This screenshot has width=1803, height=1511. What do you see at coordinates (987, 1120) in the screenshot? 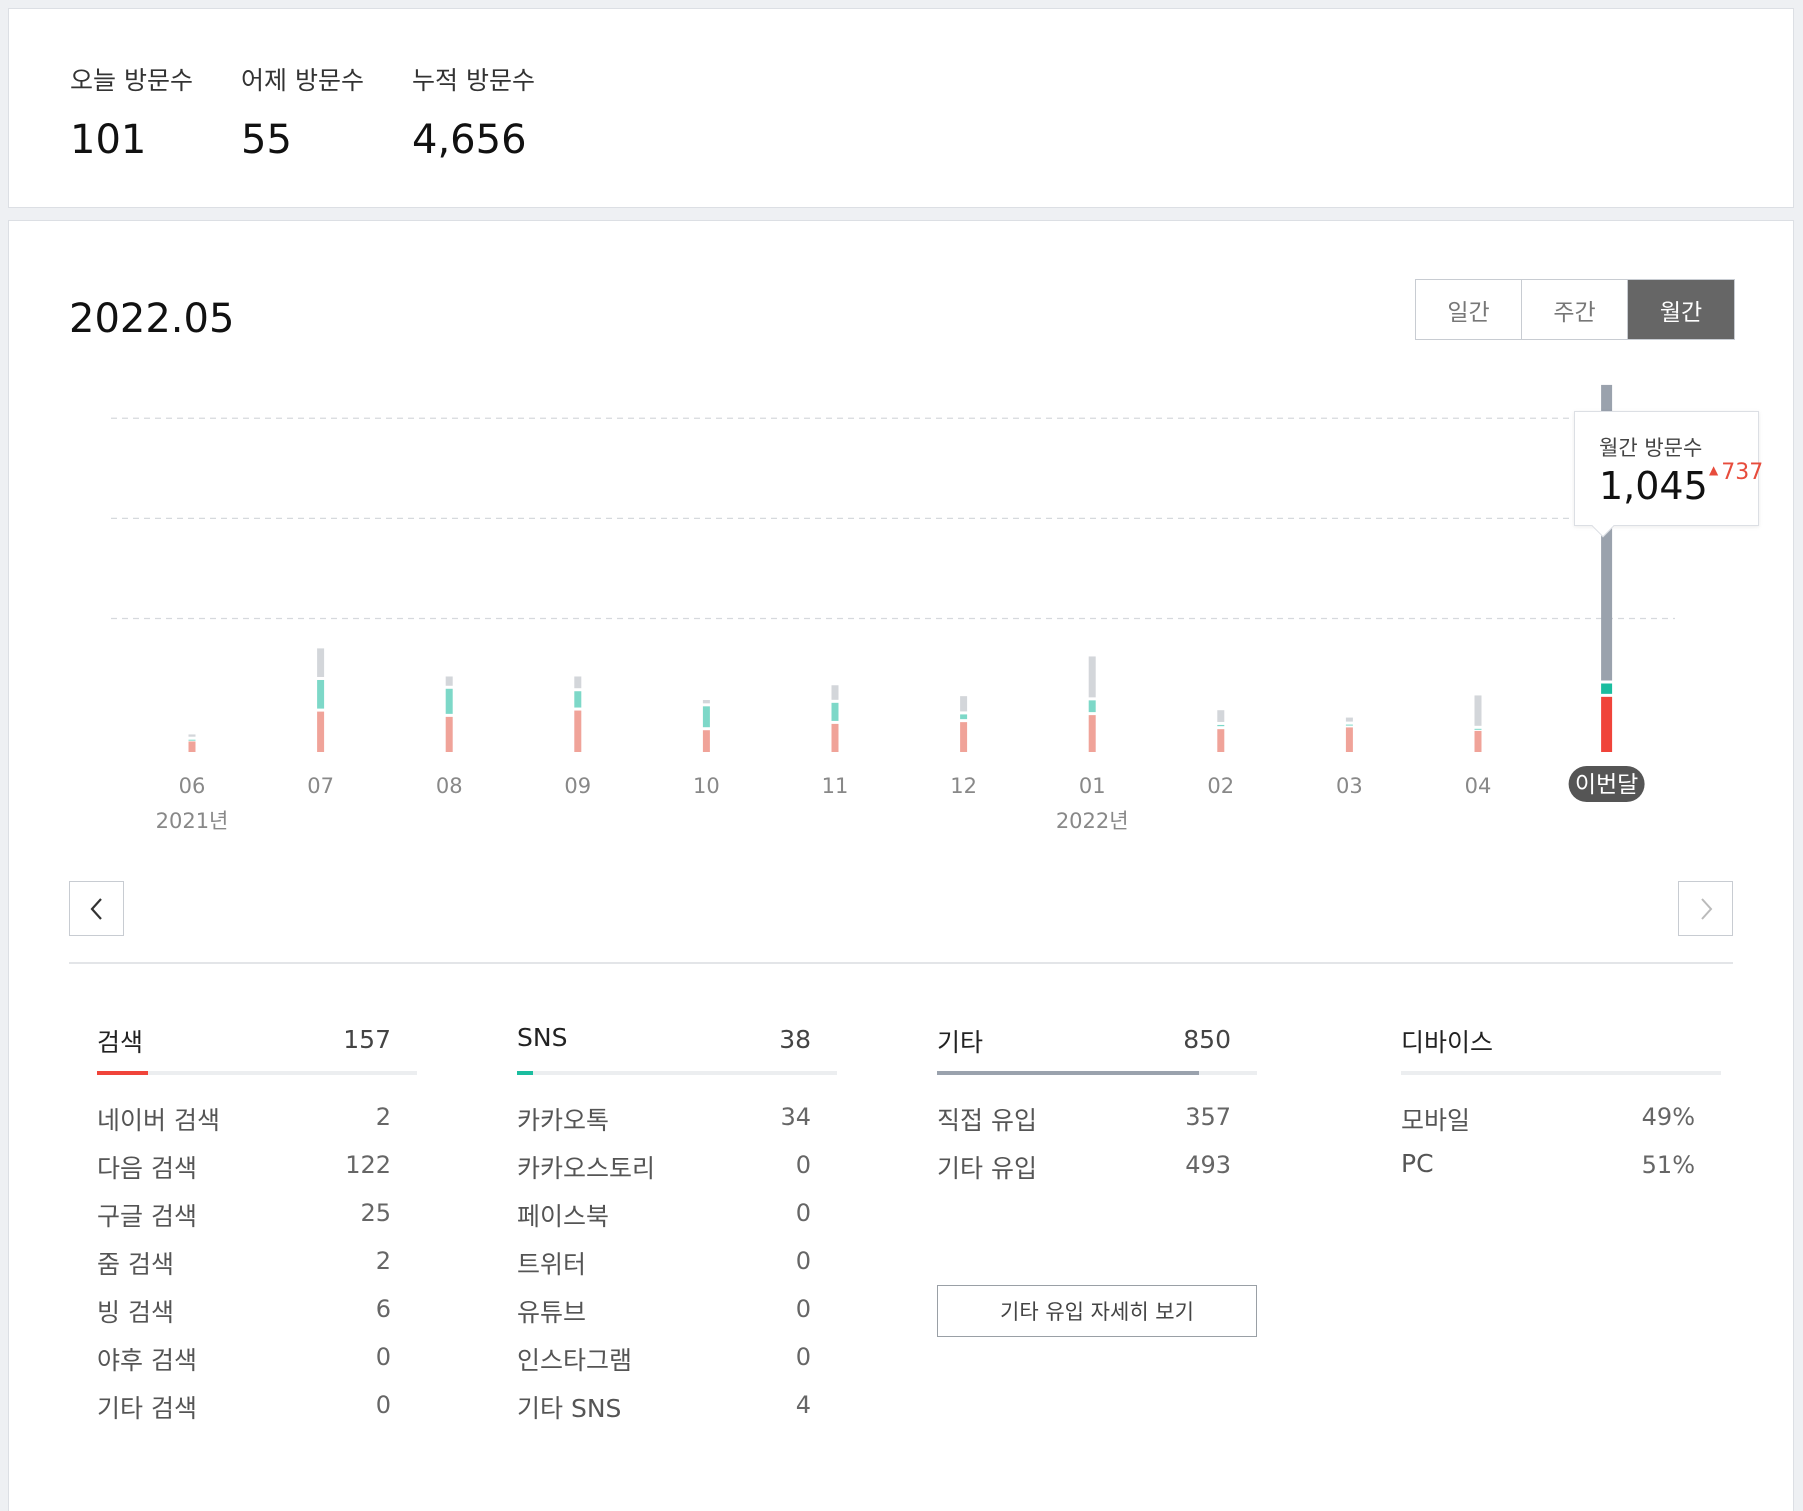
I see `row-label: 직접 유입` at bounding box center [987, 1120].